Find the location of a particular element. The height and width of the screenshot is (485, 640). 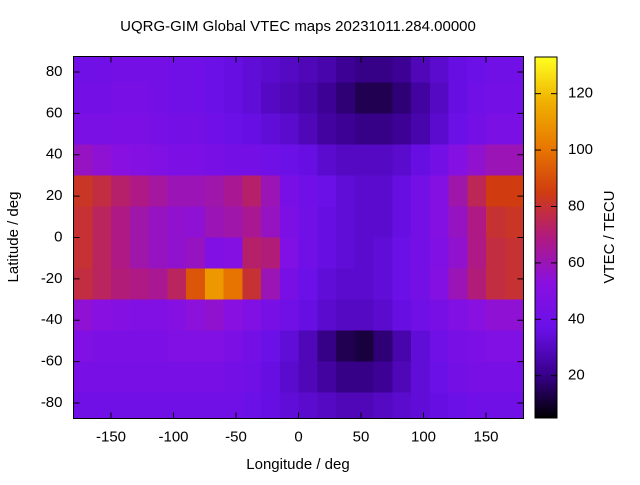

x-tick-label: -100 is located at coordinates (173, 436).